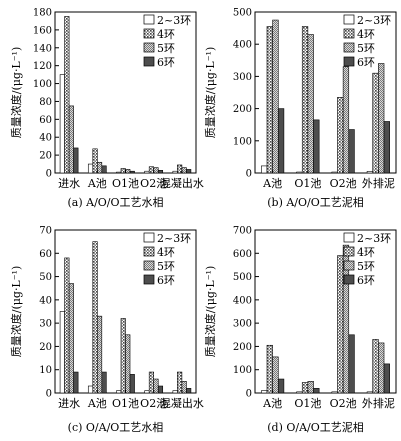 This screenshot has height=441, width=401. What do you see at coordinates (315, 427) in the screenshot?
I see `panel-caption: (d) O/A/O工艺泥相` at bounding box center [315, 427].